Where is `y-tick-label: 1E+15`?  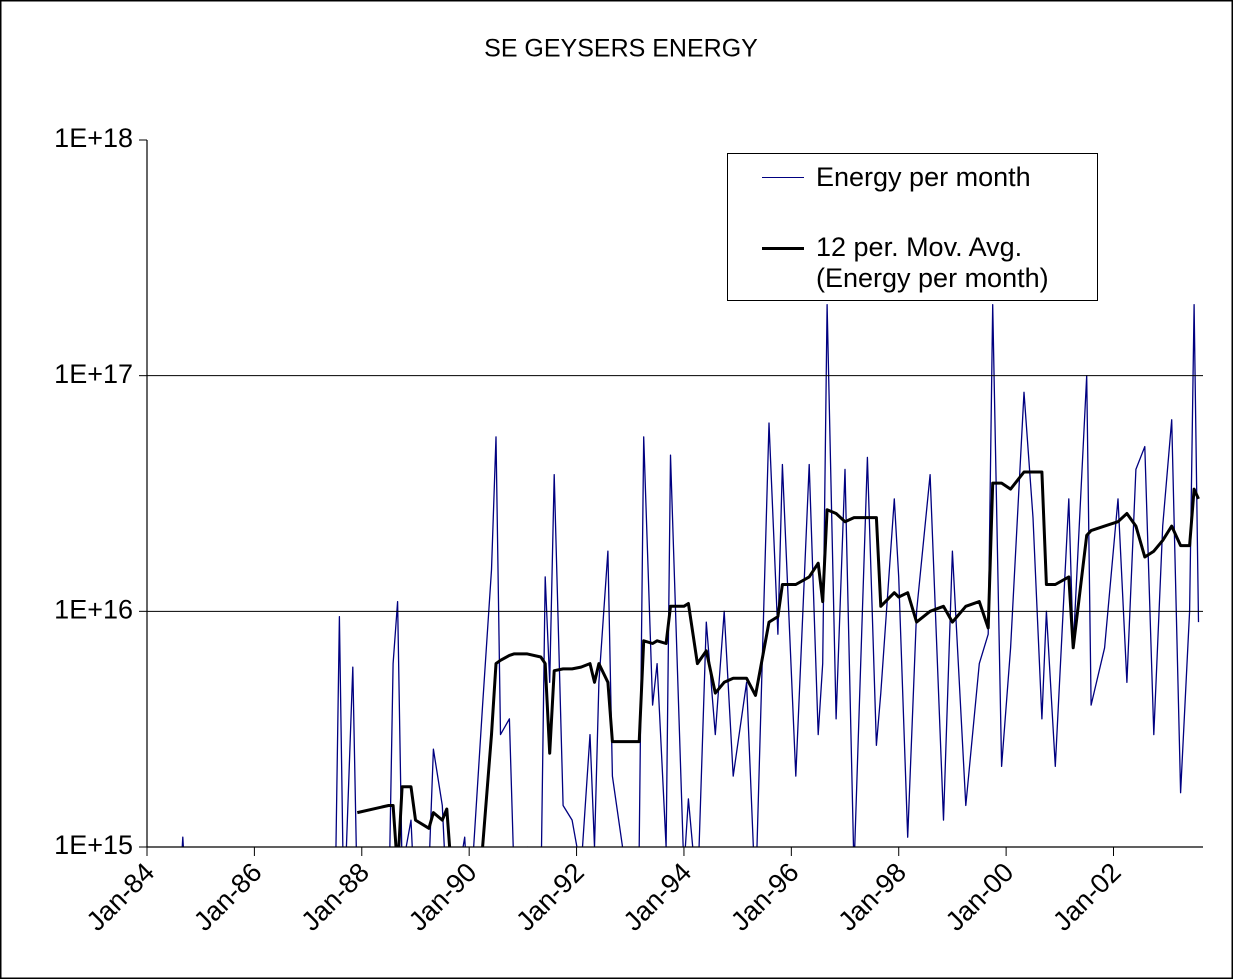 y-tick-label: 1E+15 is located at coordinates (93, 845).